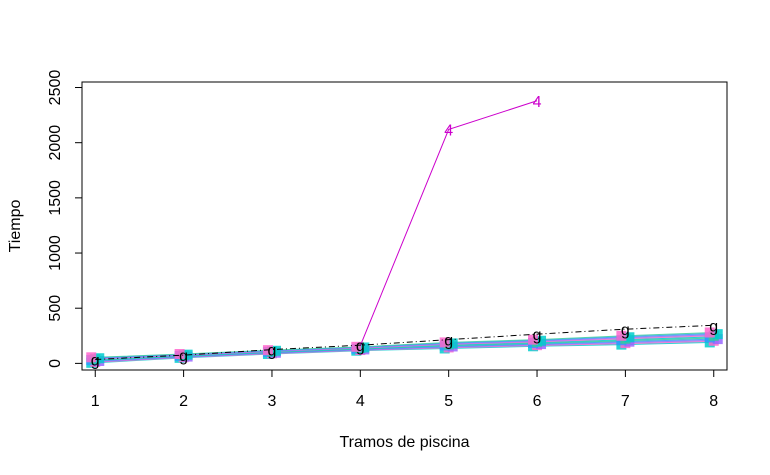 The width and height of the screenshot is (770, 475). I want to click on x-tick-label: 6, so click(537, 401).